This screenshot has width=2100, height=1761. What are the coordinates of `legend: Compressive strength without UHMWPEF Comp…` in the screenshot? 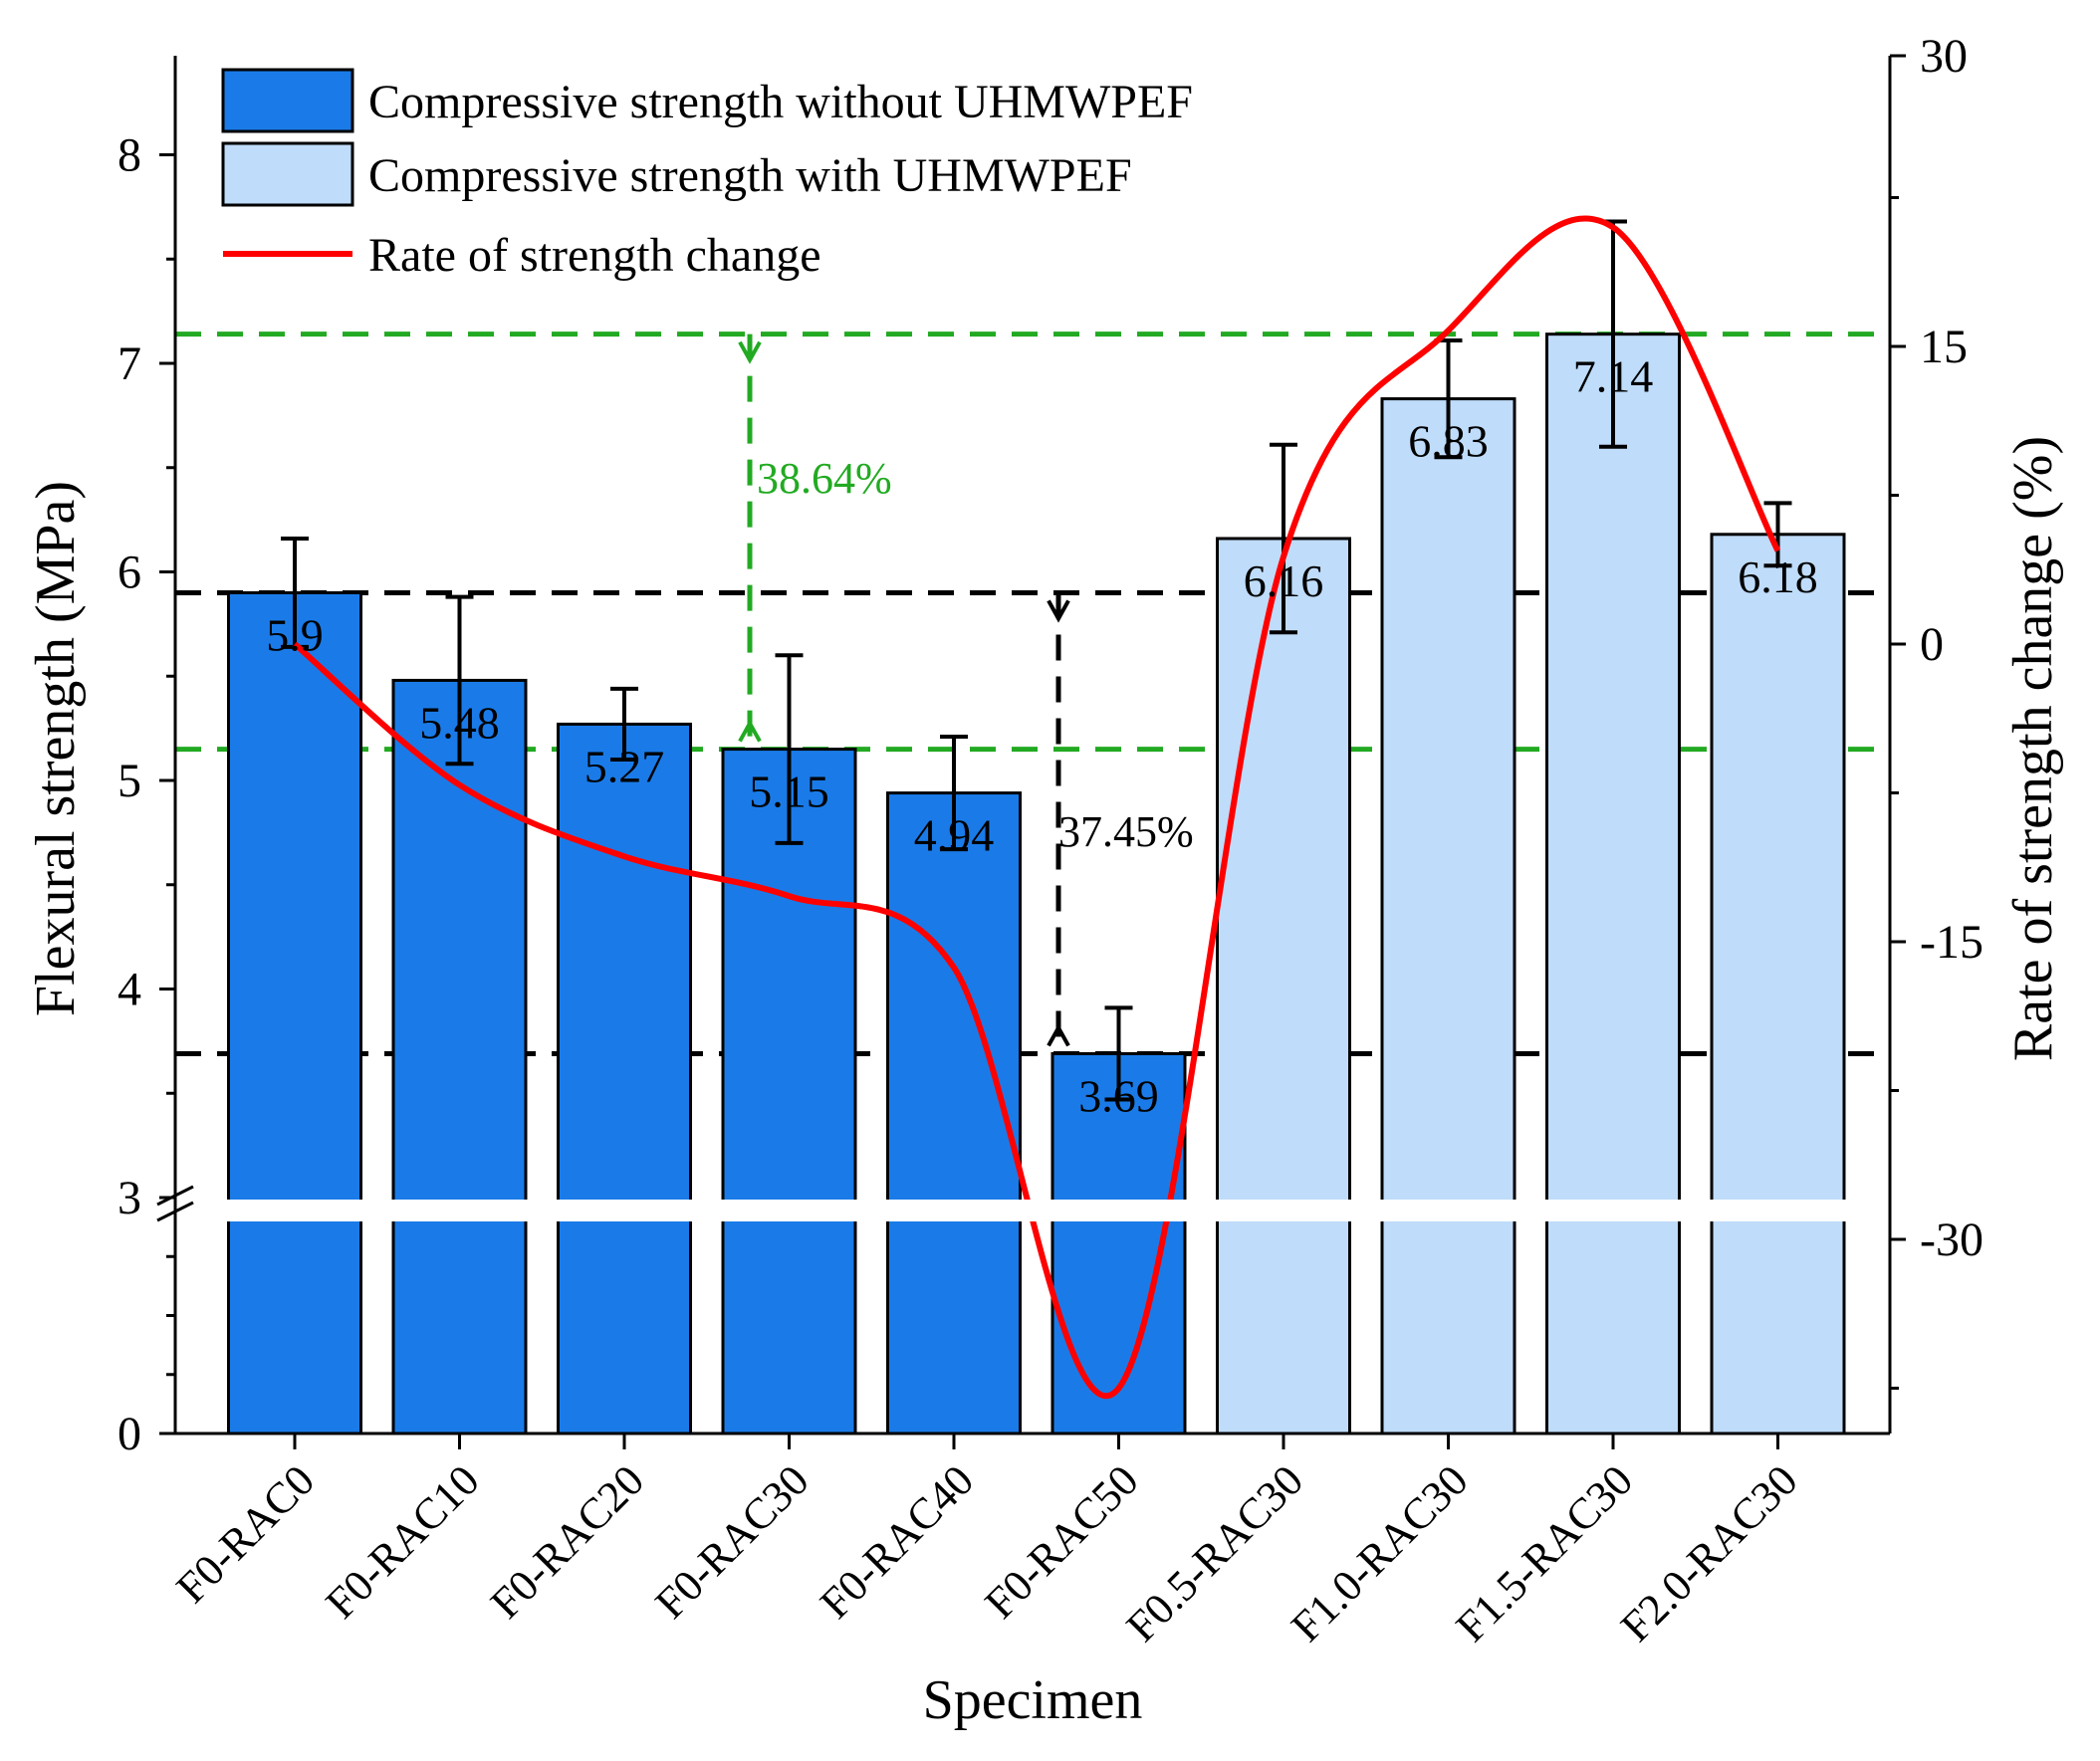 It's located at (707, 175).